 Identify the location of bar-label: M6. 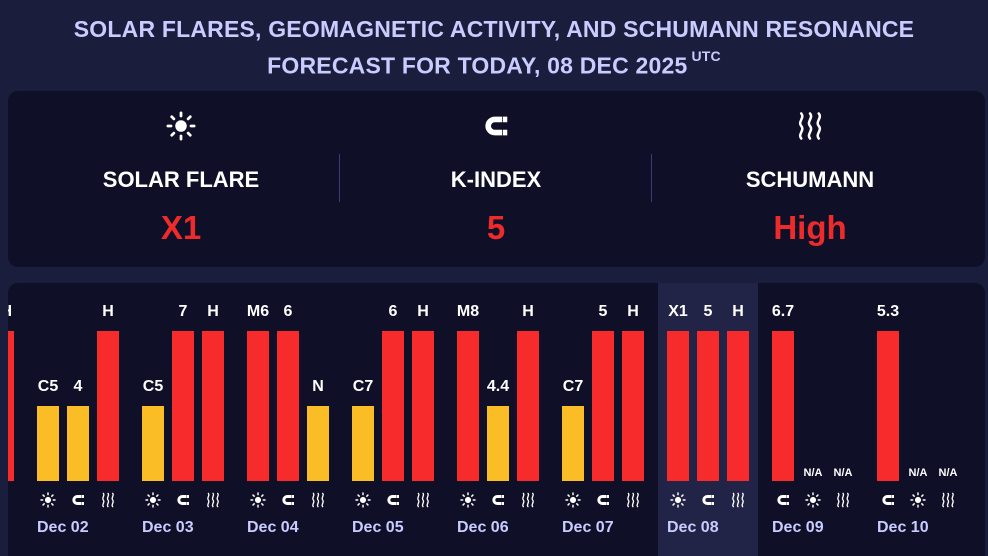
(258, 311).